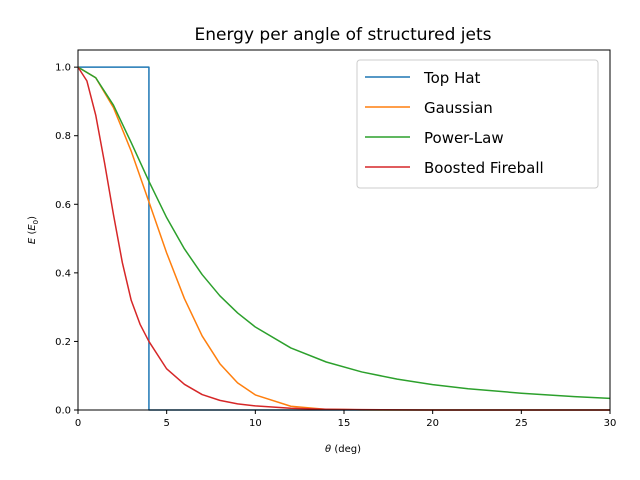 The image size is (640, 480). Describe the element at coordinates (63, 273) in the screenshot. I see `y-tick-label: 0.4` at that location.